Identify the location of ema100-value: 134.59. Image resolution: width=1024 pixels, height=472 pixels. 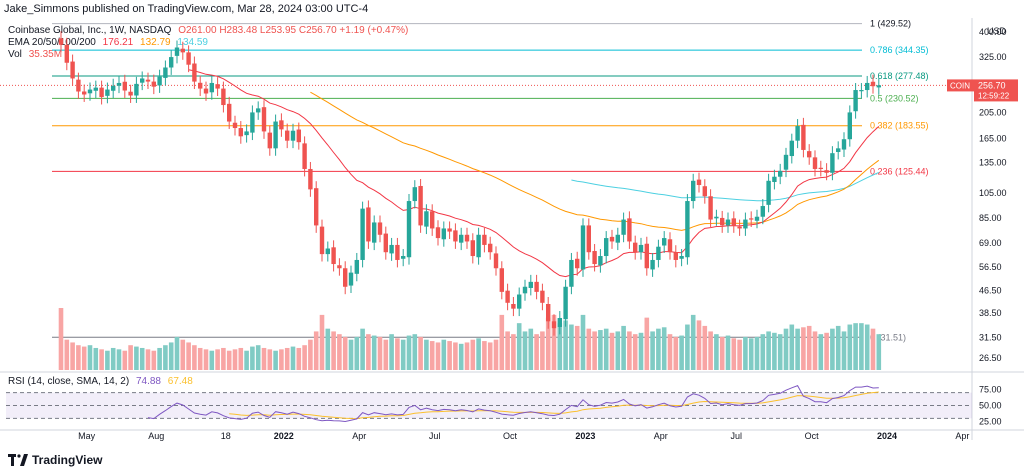
(192, 42).